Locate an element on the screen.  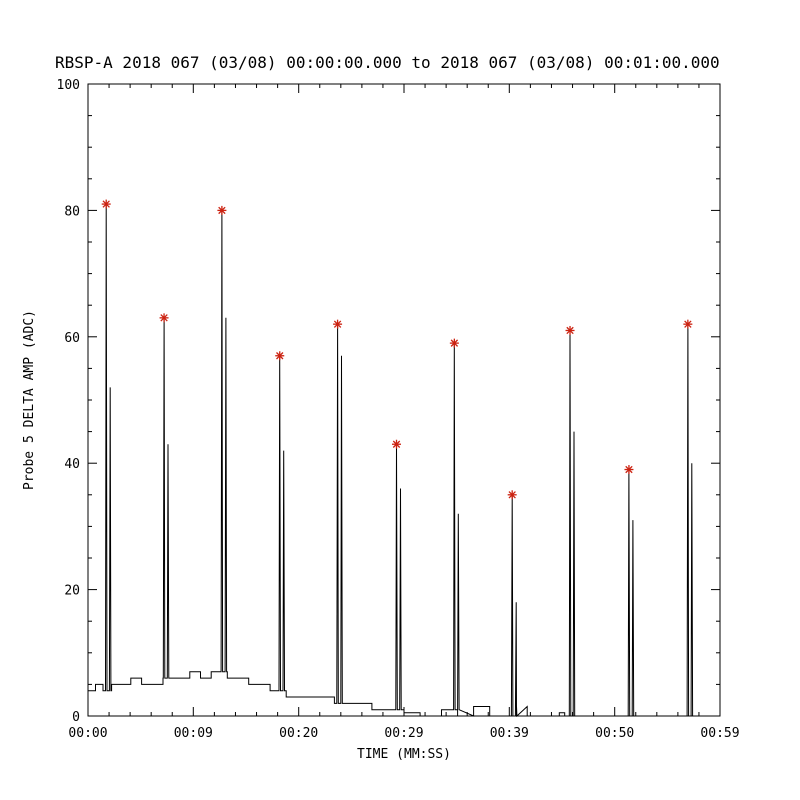
y-tick-label: 40 is located at coordinates (72, 464).